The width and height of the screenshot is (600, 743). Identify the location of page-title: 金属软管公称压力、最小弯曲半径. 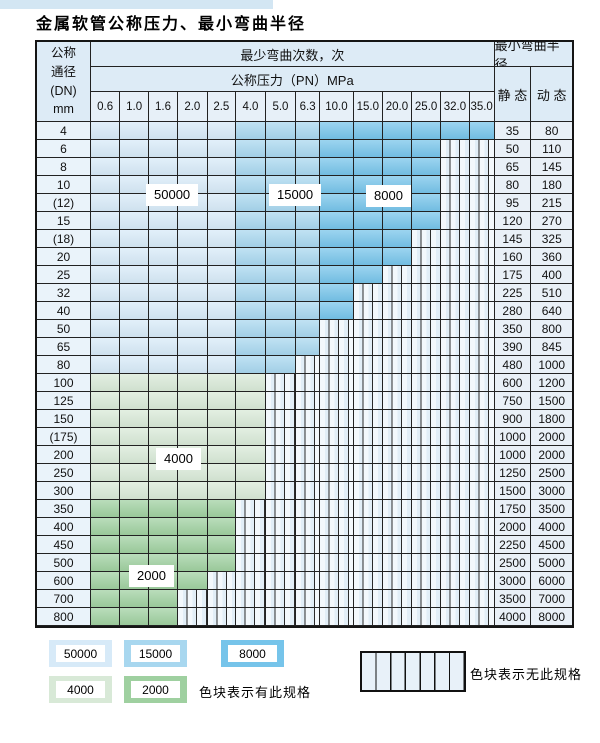
(171, 23).